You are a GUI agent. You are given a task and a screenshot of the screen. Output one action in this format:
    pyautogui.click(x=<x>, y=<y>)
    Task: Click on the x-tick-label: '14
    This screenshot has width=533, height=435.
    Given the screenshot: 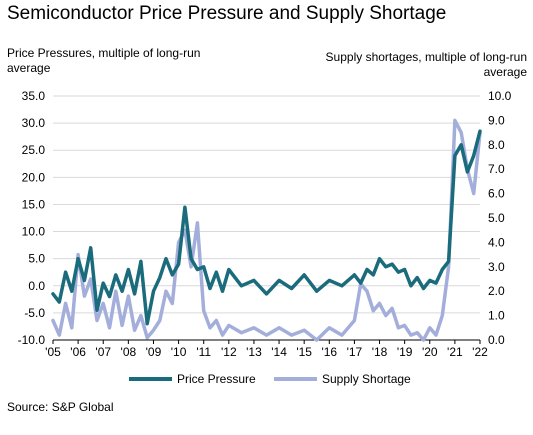 What is the action you would take?
    pyautogui.click(x=279, y=352)
    